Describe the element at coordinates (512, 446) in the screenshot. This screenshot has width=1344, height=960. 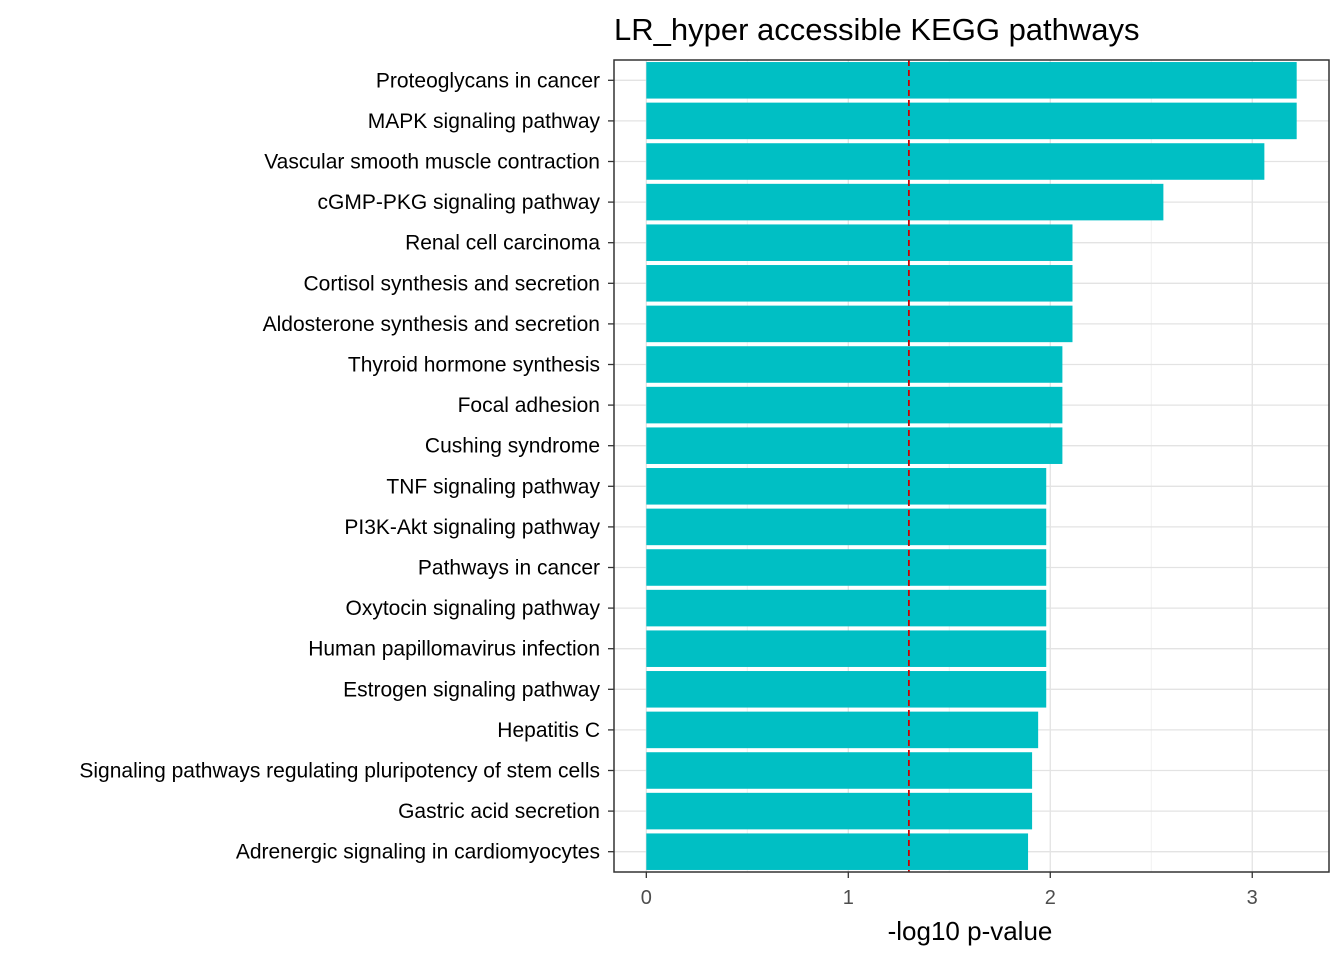
I see `category-label: Cushing syndrome` at that location.